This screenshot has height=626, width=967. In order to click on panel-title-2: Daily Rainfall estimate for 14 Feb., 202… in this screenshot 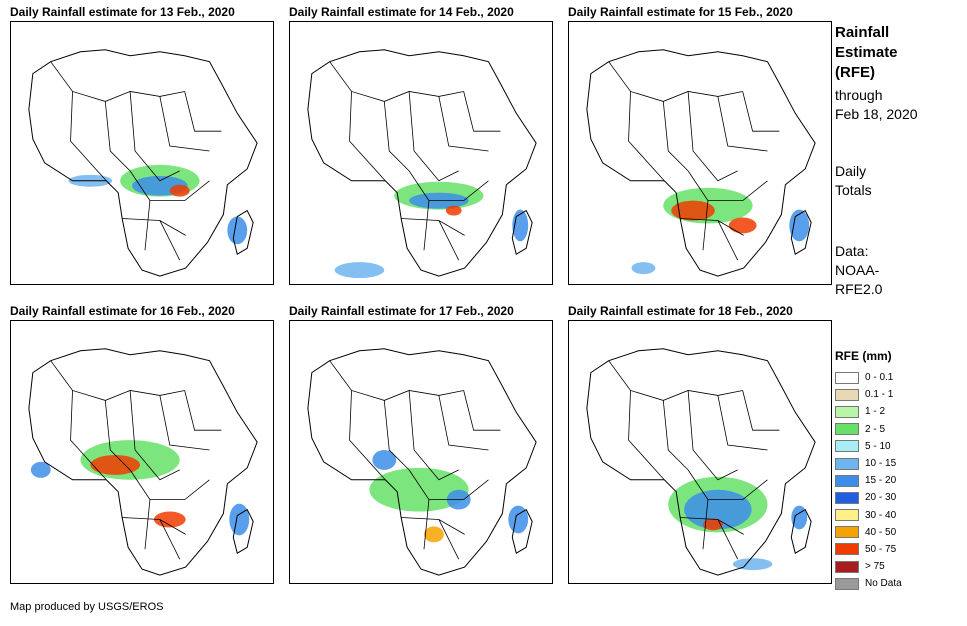, I will do `click(401, 12)`.